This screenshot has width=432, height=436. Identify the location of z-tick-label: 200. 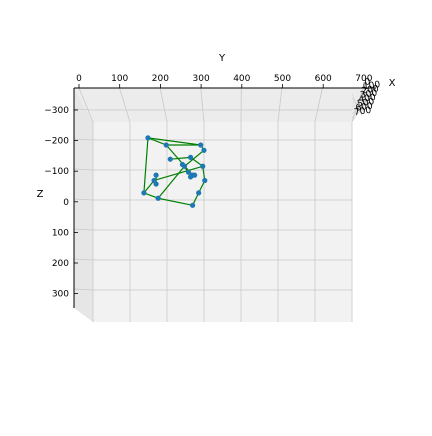
(60, 264).